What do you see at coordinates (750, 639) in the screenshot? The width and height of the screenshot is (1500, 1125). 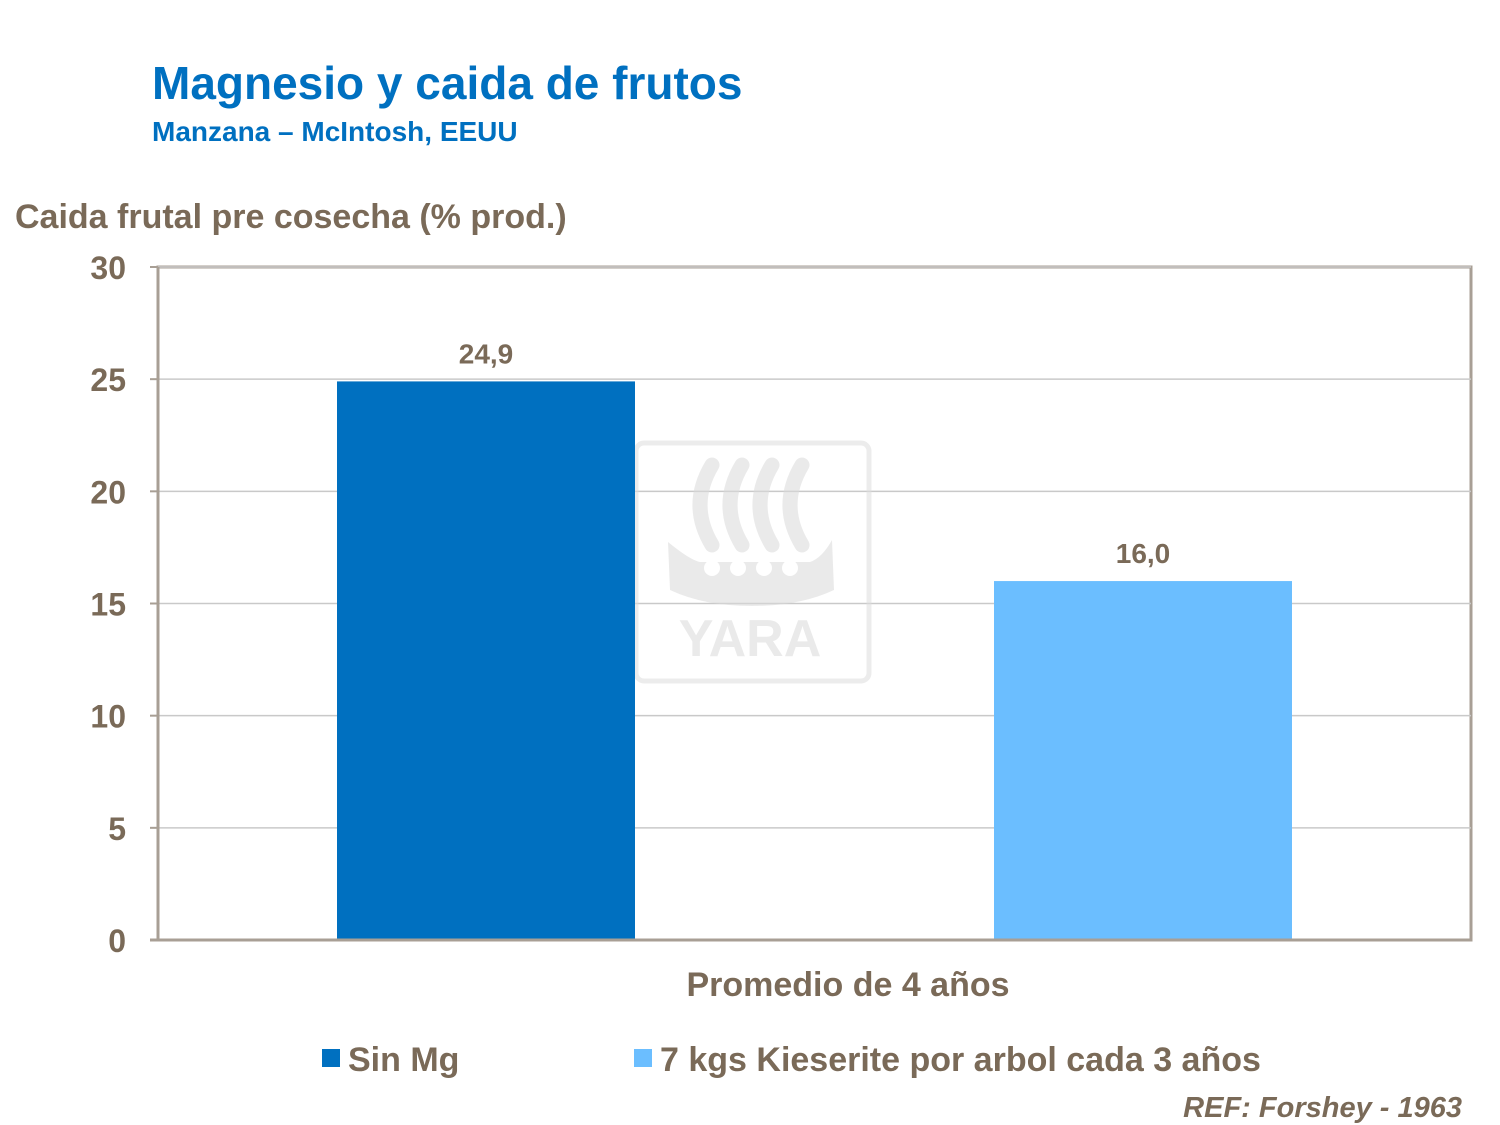 I see `yara-logo-text: YARA` at bounding box center [750, 639].